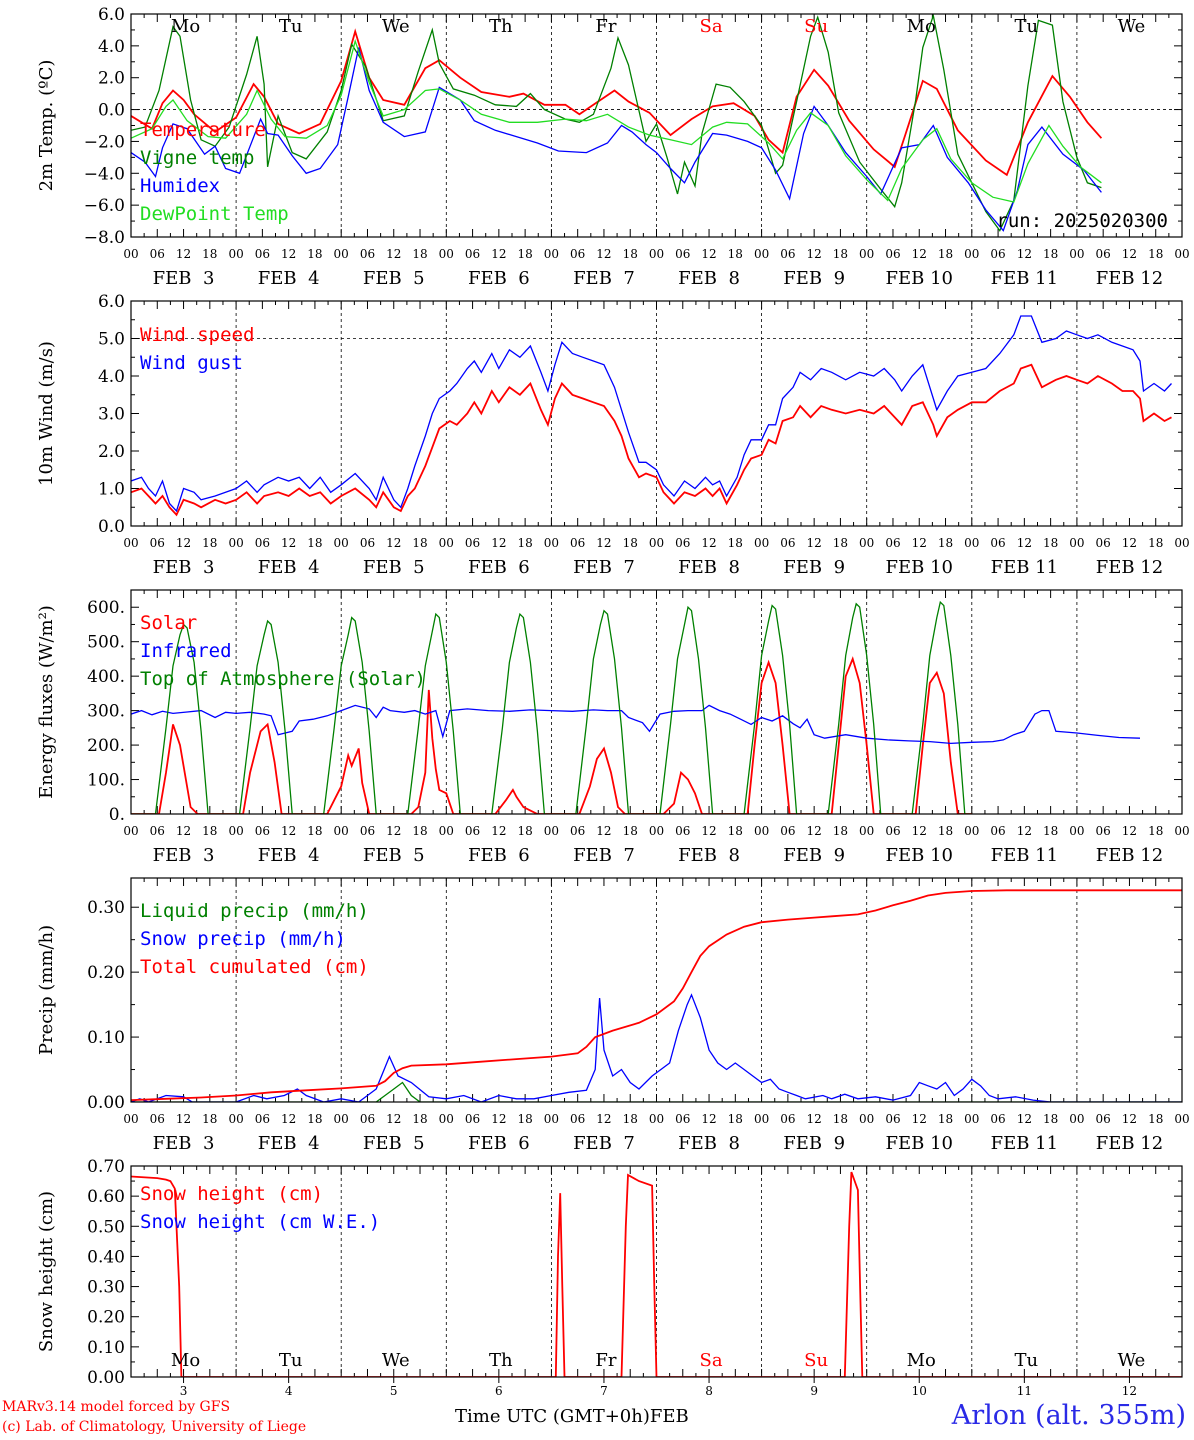  What do you see at coordinates (656, 1274) in the screenshot?
I see `series-line-snow-height-cm-` at bounding box center [656, 1274].